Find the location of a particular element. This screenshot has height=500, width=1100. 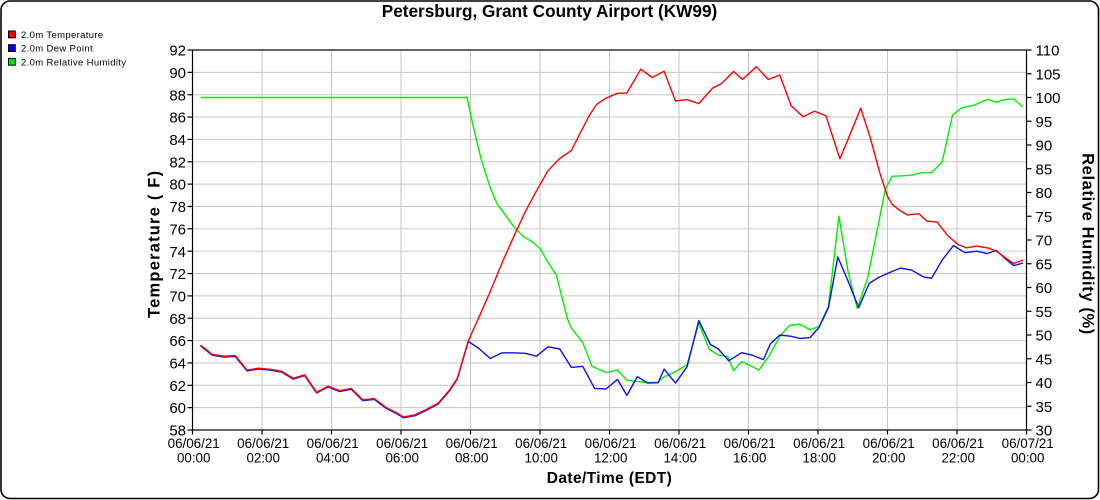

svg-text: 64 is located at coordinates (177, 364).